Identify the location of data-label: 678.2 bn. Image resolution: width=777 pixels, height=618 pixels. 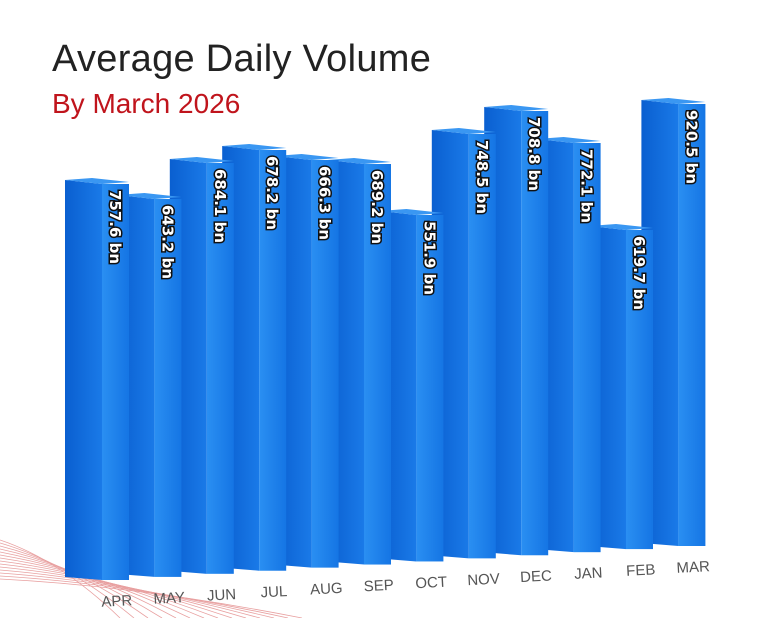
(272, 193).